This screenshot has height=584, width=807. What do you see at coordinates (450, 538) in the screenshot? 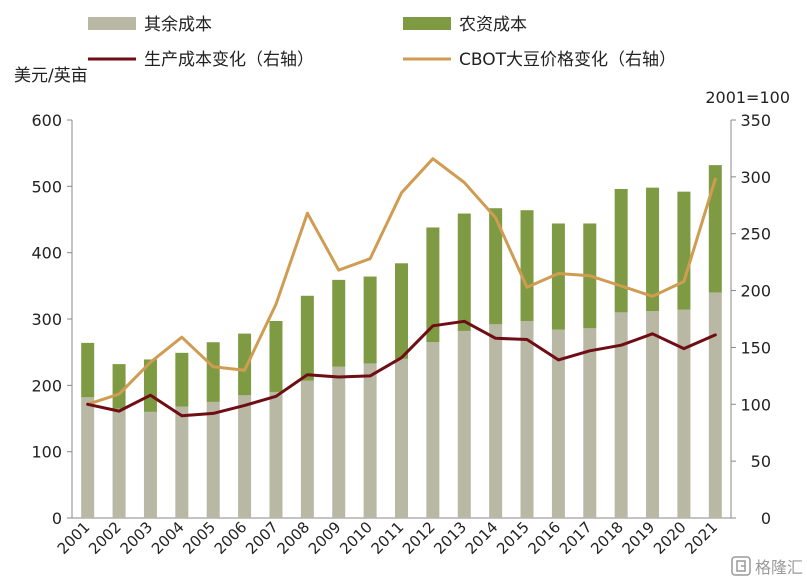
I see `x-tick-label: 2013` at bounding box center [450, 538].